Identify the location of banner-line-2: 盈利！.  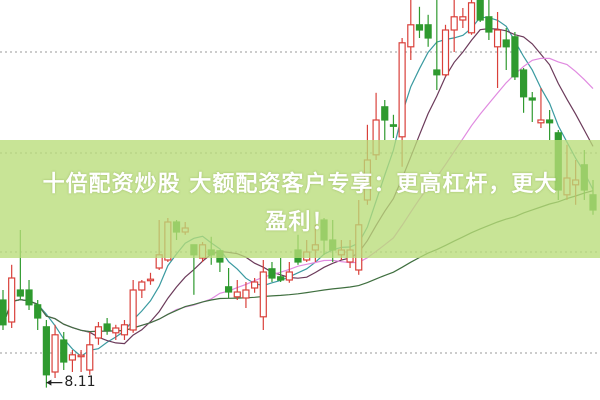
(300, 222).